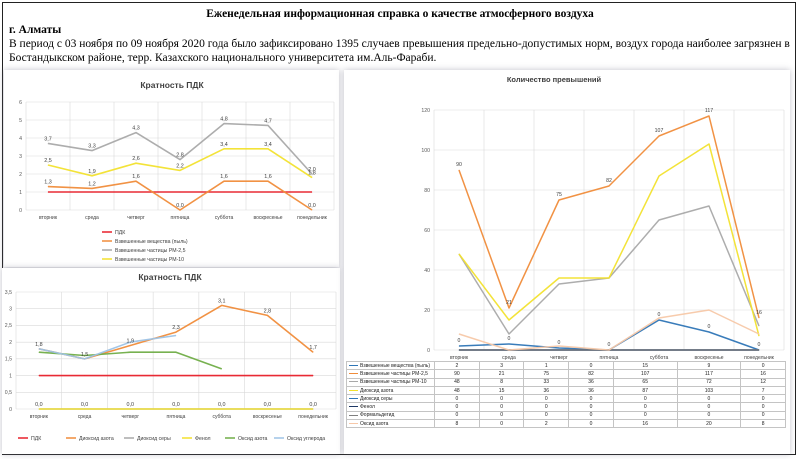  I want to click on table-cell: 3, so click(501, 365).